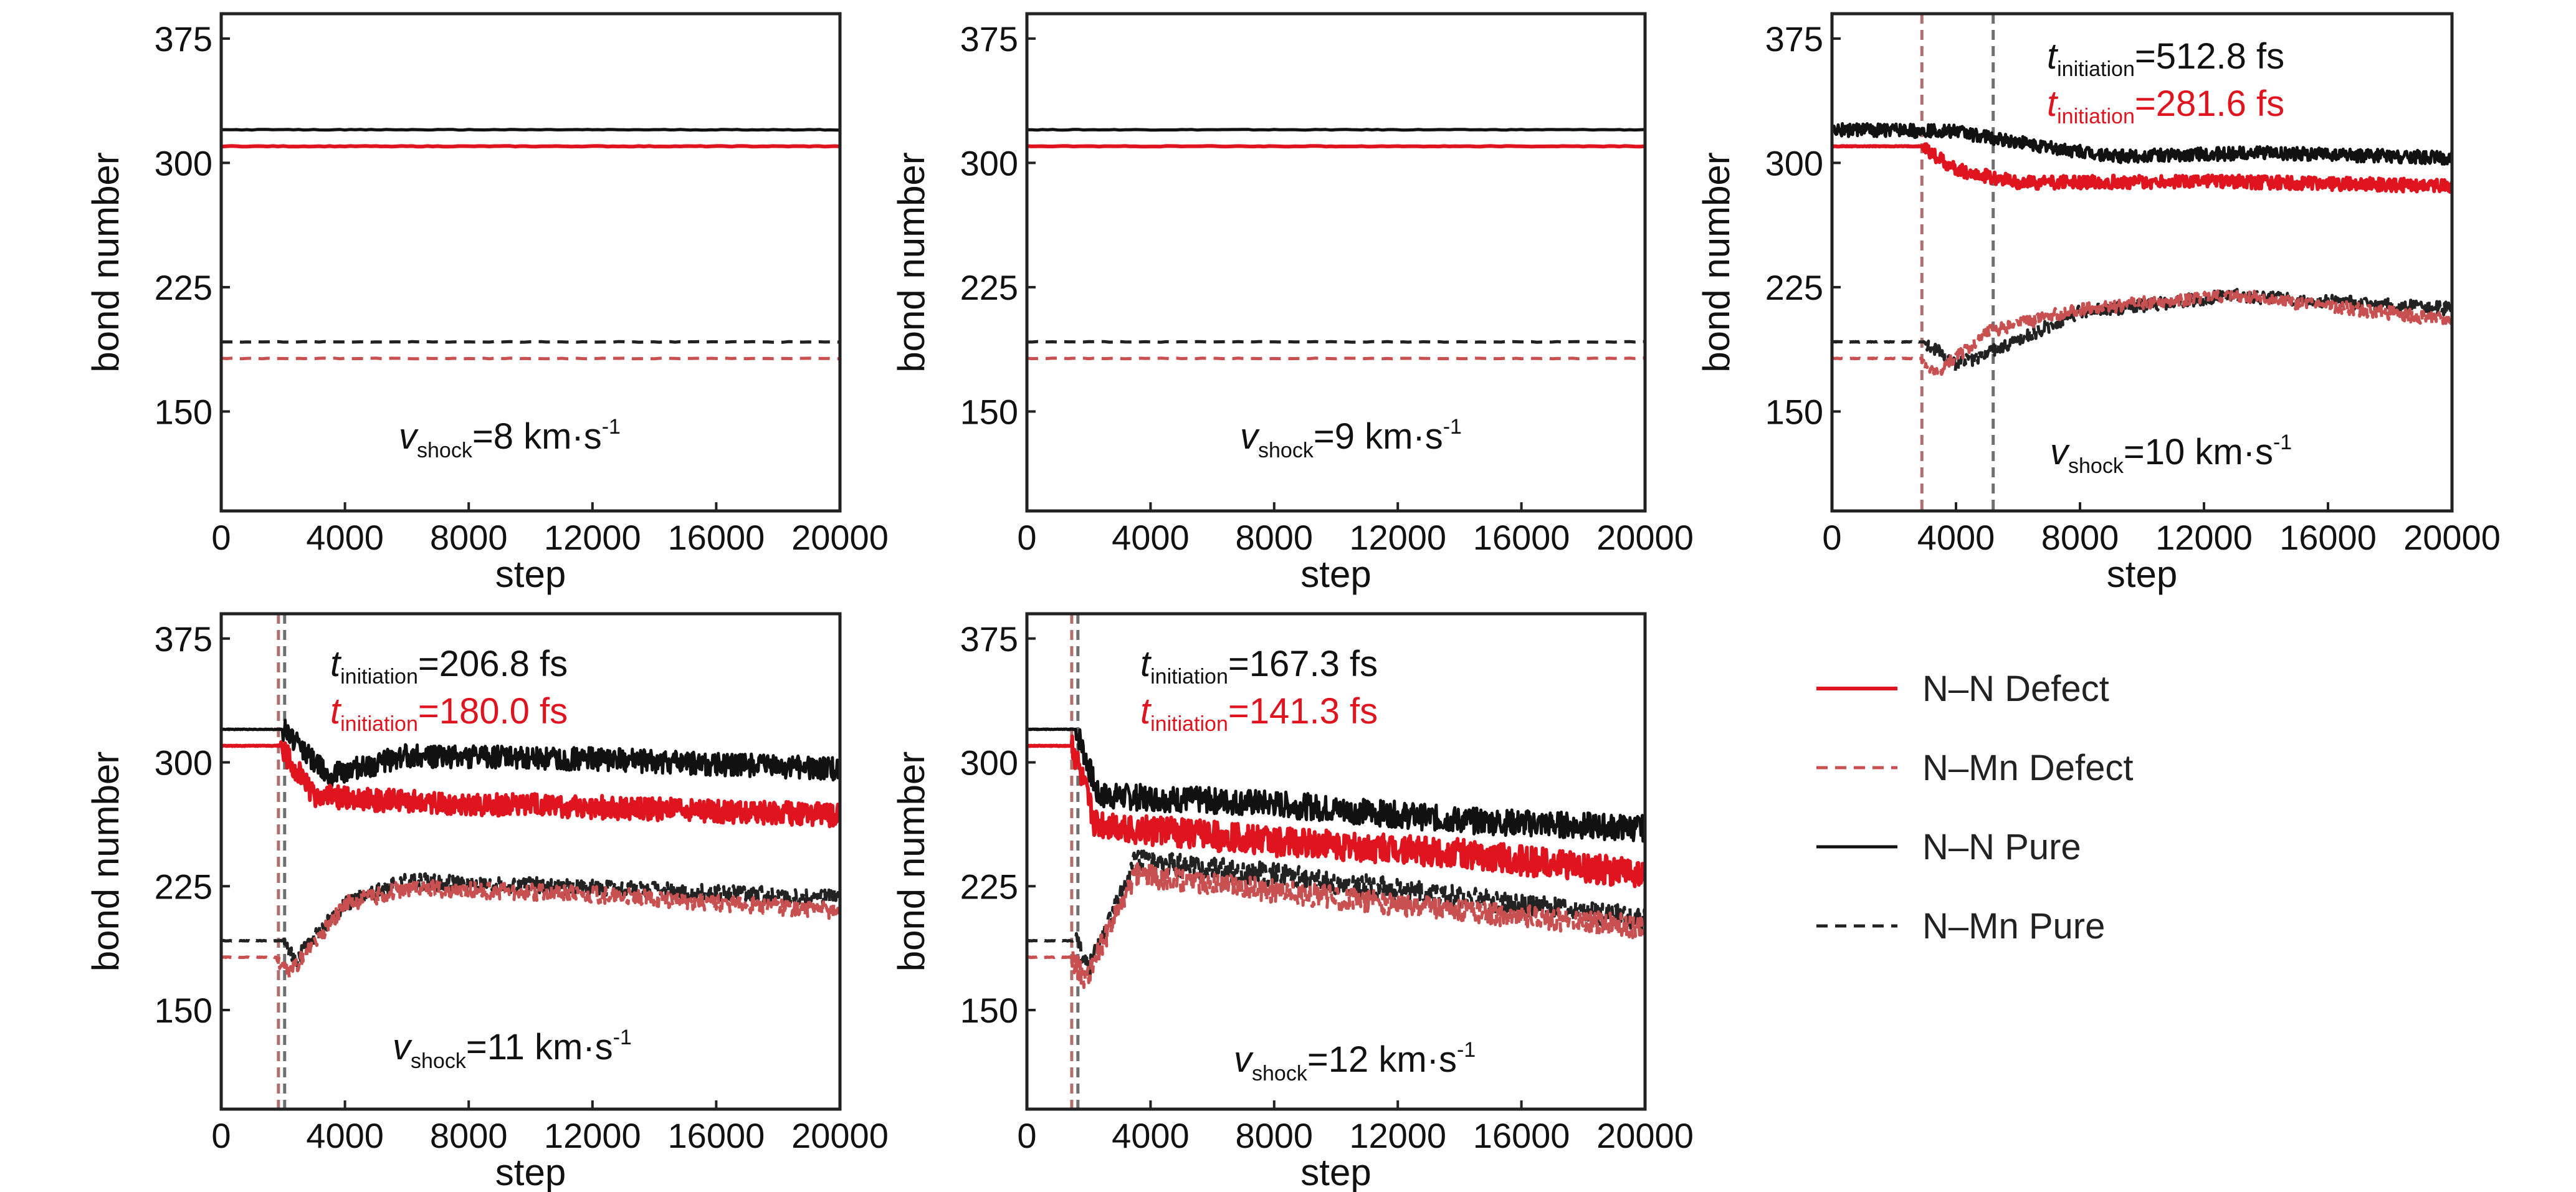 This screenshot has height=1192, width=2576. What do you see at coordinates (2171, 454) in the screenshot?
I see `shock-speed-label: vshock=10 km·s-1` at bounding box center [2171, 454].